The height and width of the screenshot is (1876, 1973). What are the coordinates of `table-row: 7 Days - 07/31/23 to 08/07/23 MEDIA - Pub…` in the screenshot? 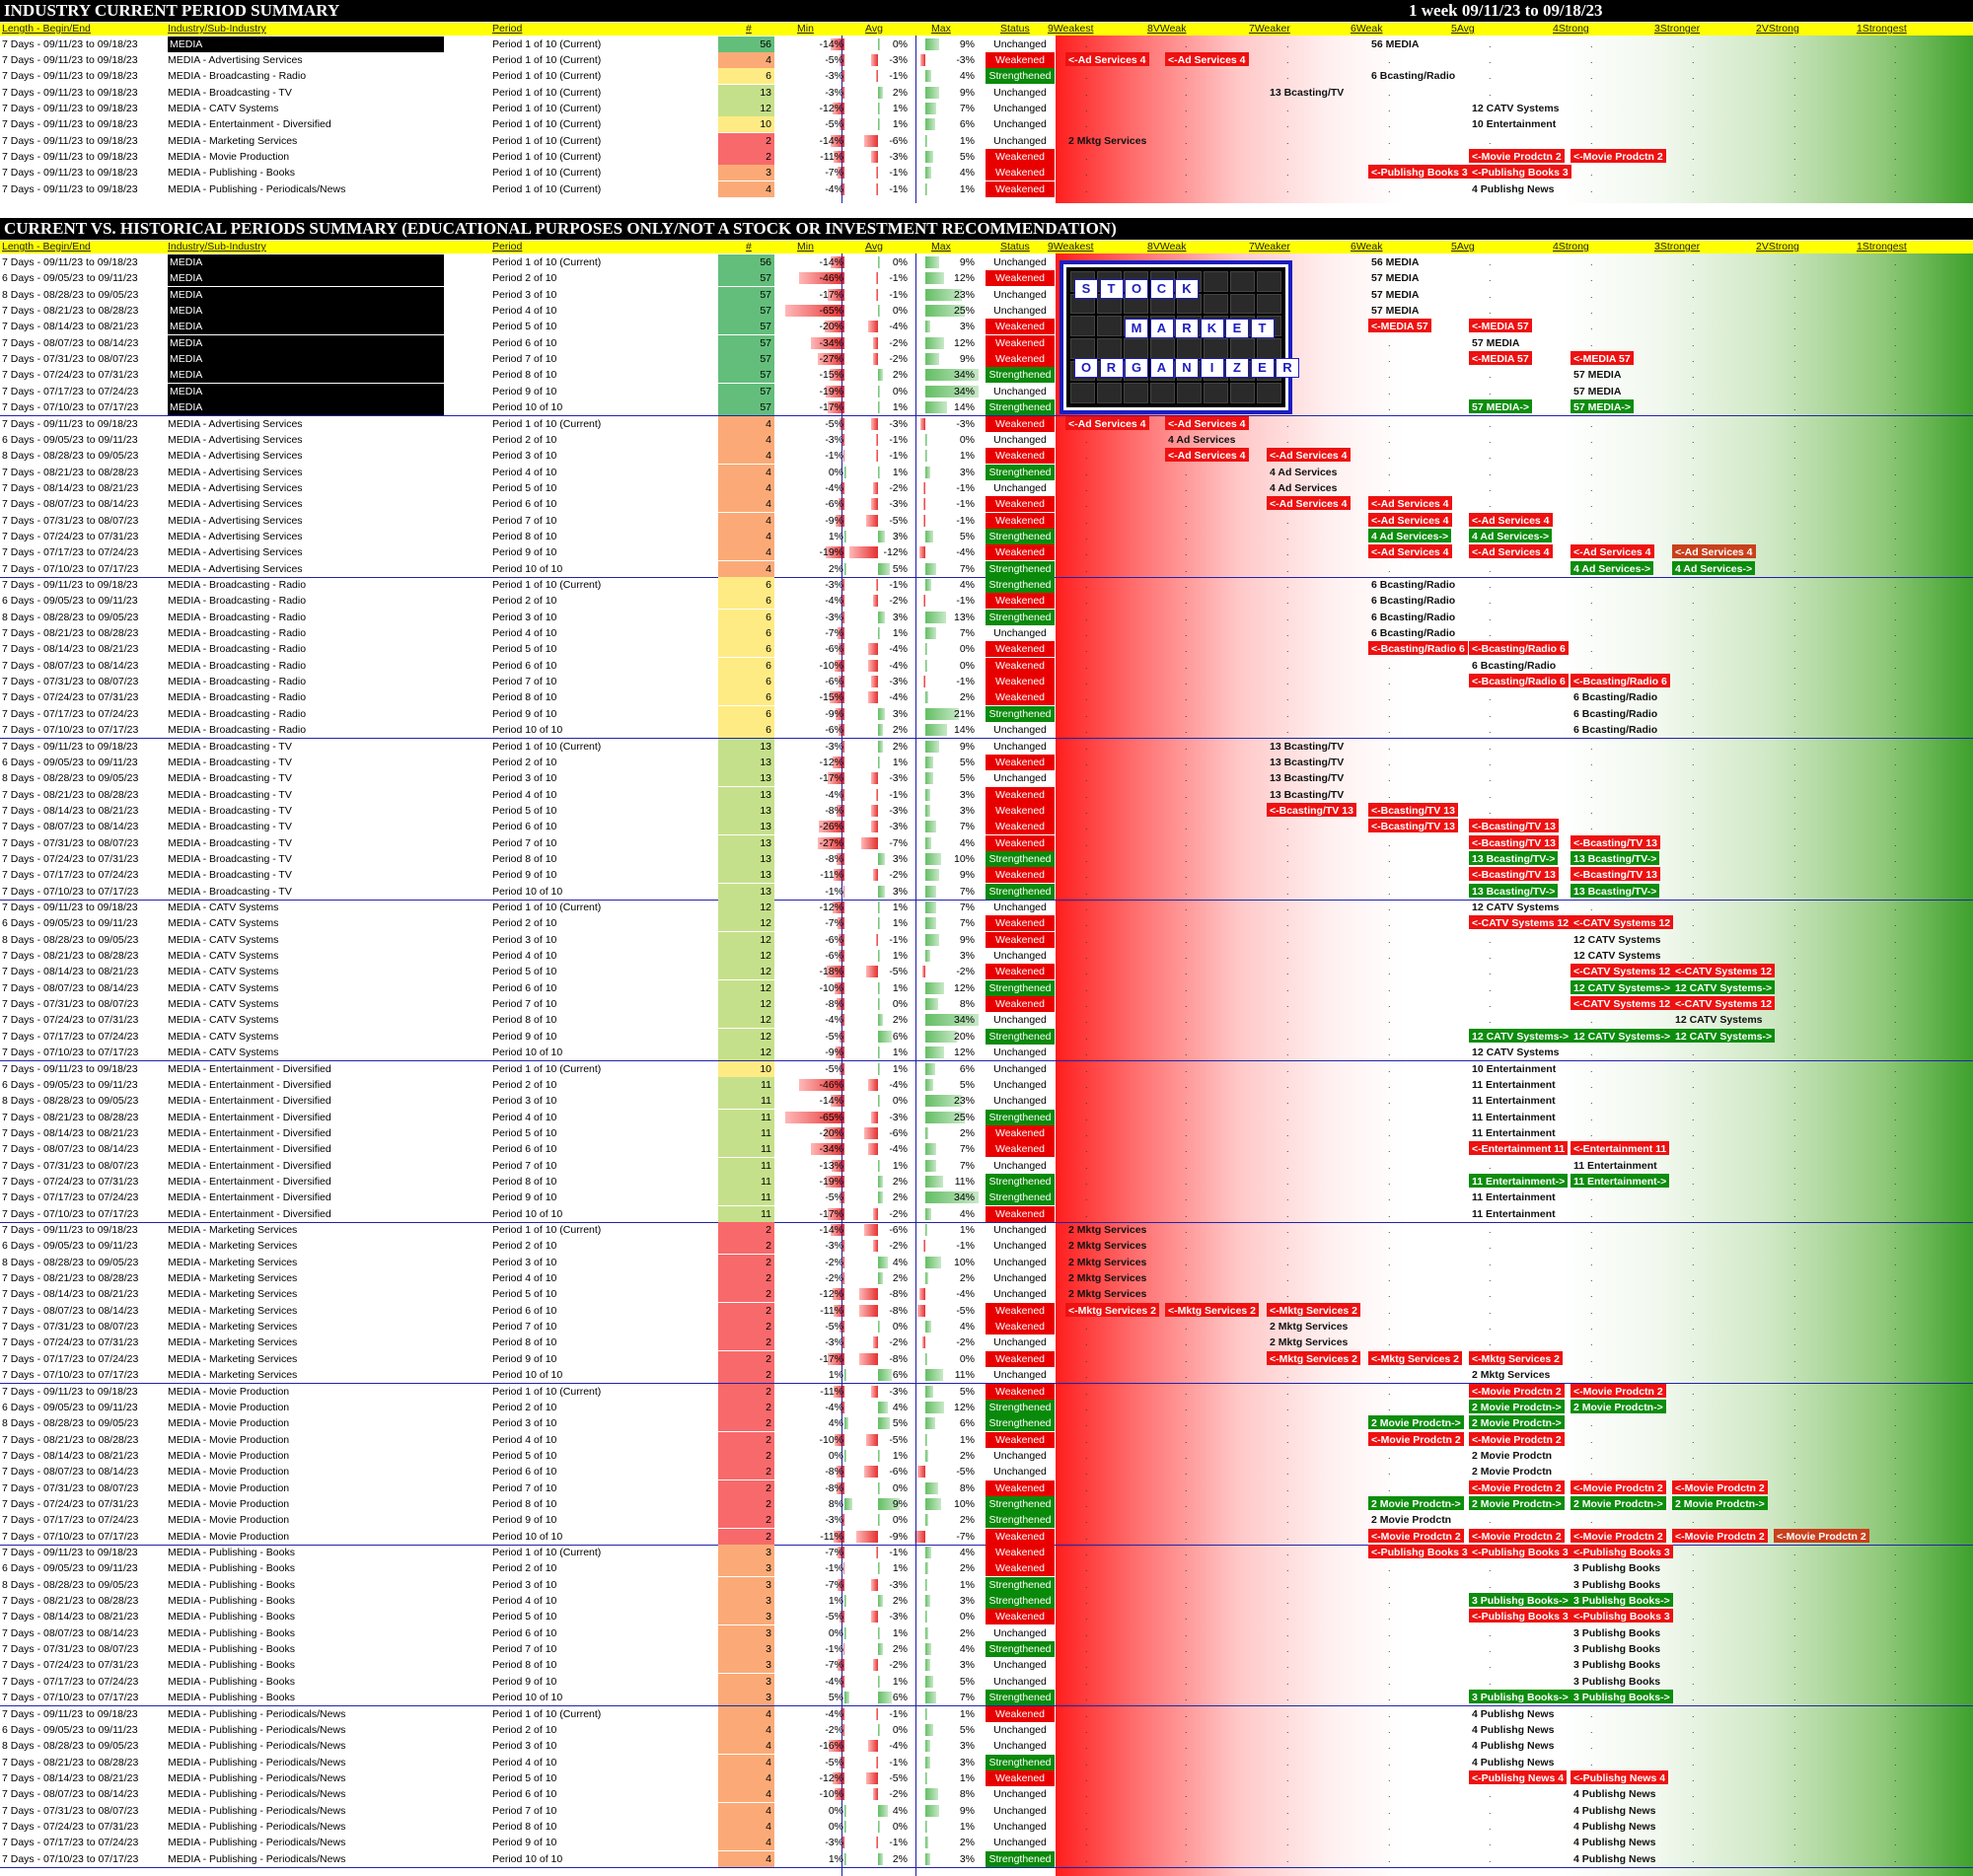 It's located at (986, 1810).